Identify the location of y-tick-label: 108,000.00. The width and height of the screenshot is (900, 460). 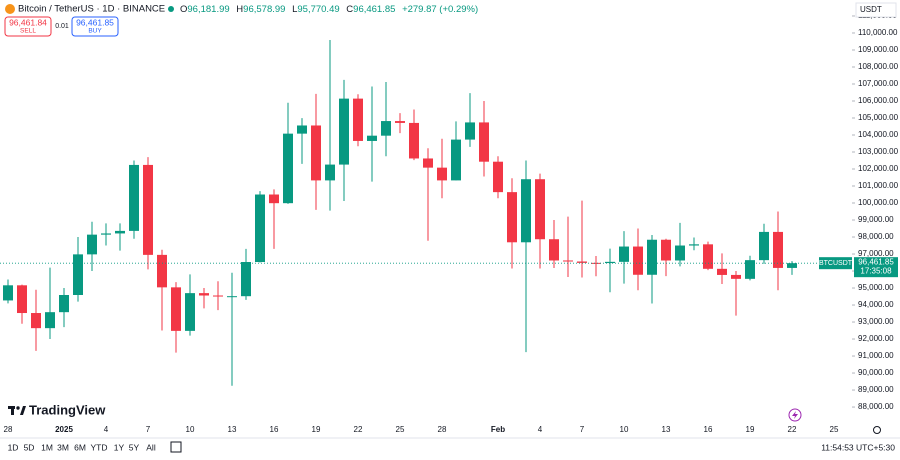
(878, 66).